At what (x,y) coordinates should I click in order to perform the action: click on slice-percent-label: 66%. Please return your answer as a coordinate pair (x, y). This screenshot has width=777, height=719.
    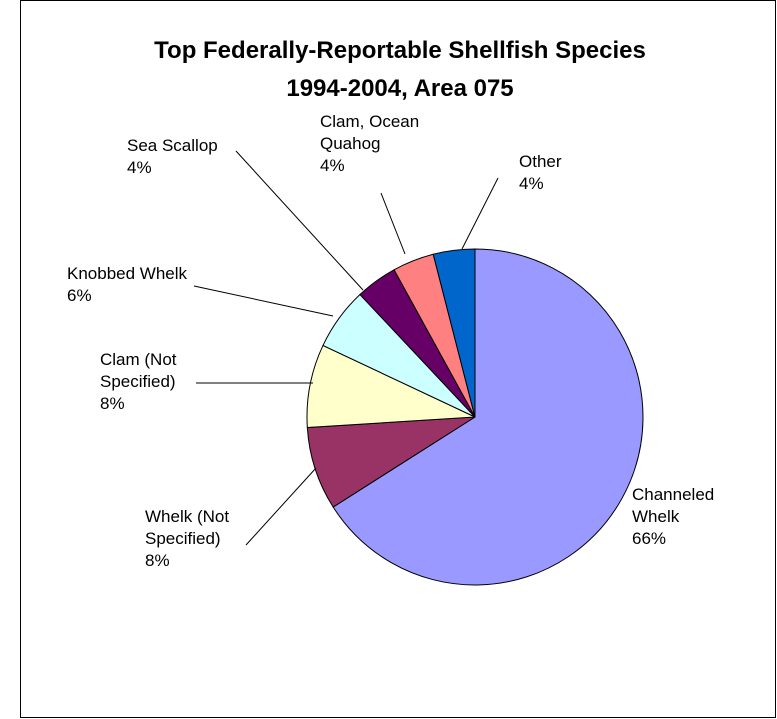
    Looking at the image, I should click on (649, 538).